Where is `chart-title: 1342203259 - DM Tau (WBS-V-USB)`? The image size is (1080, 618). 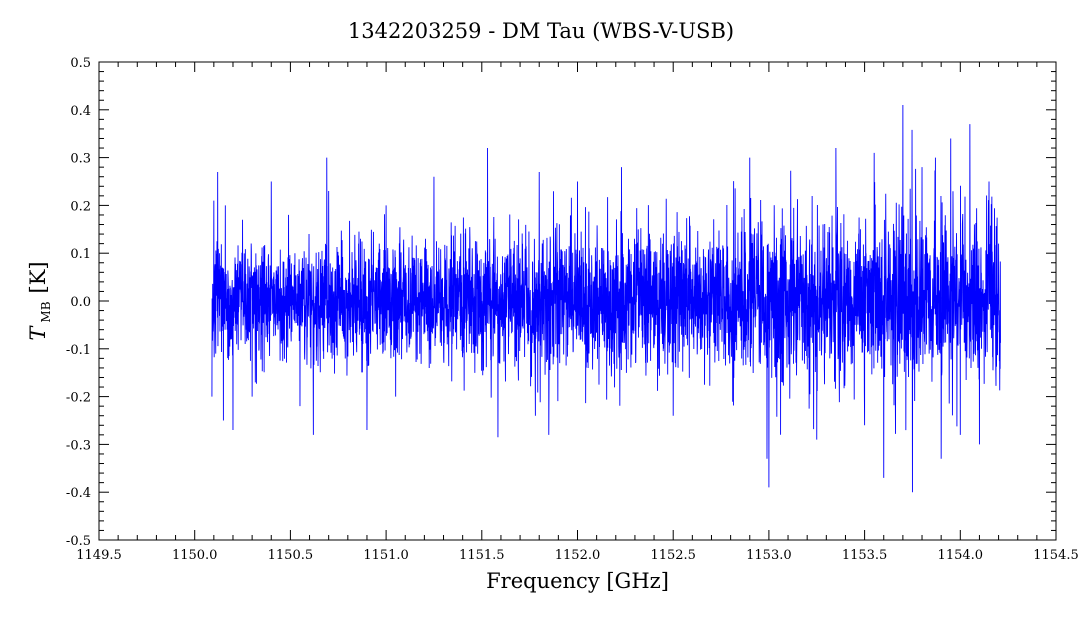
chart-title: 1342203259 - DM Tau (WBS-V-USB) is located at coordinates (541, 31).